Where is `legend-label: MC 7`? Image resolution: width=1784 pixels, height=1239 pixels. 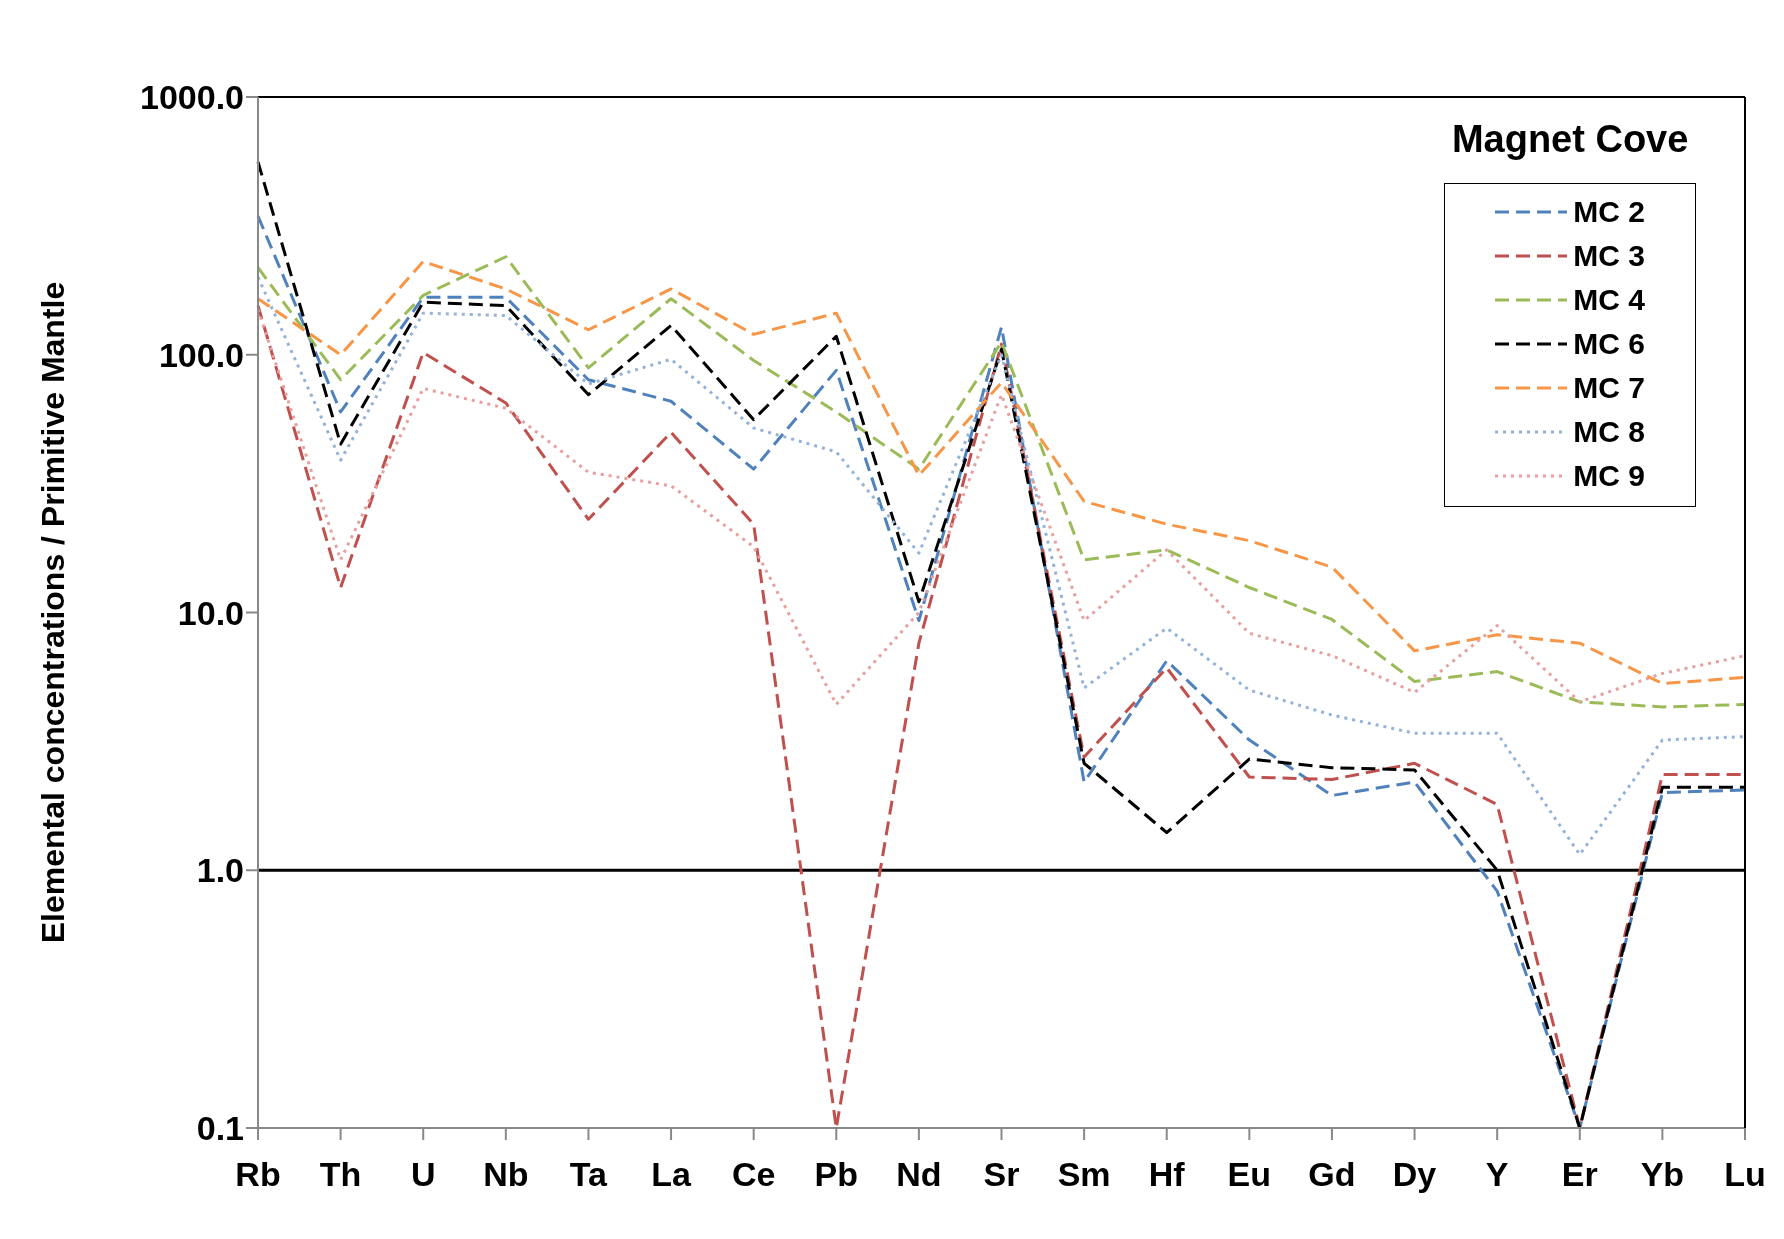
legend-label: MC 7 is located at coordinates (1609, 388).